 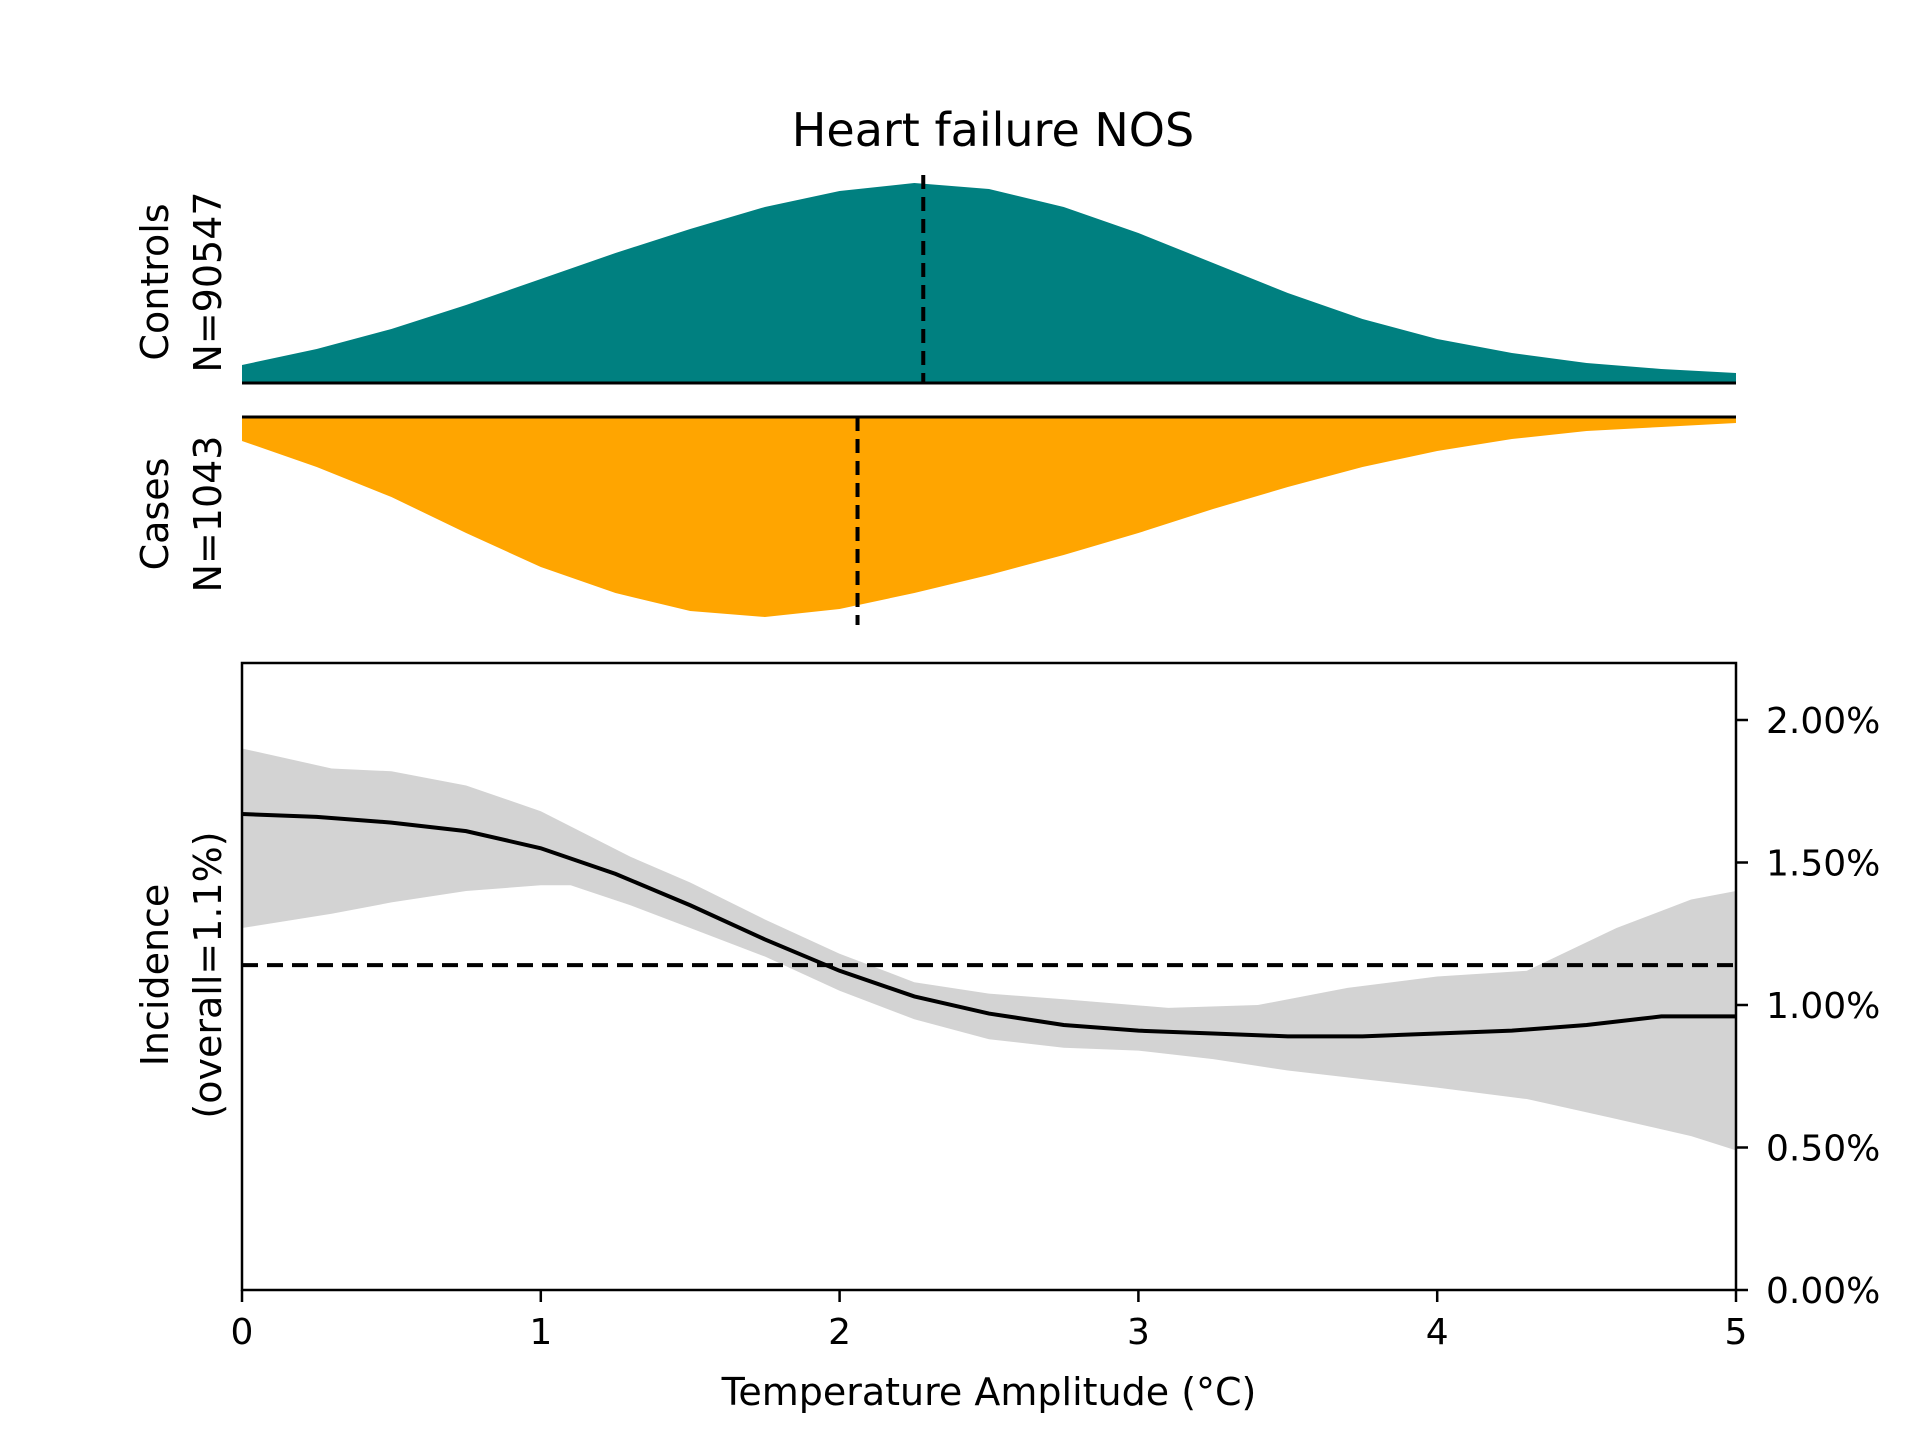 What do you see at coordinates (1823, 1291) in the screenshot?
I see `y-tick-label: 0.00%` at bounding box center [1823, 1291].